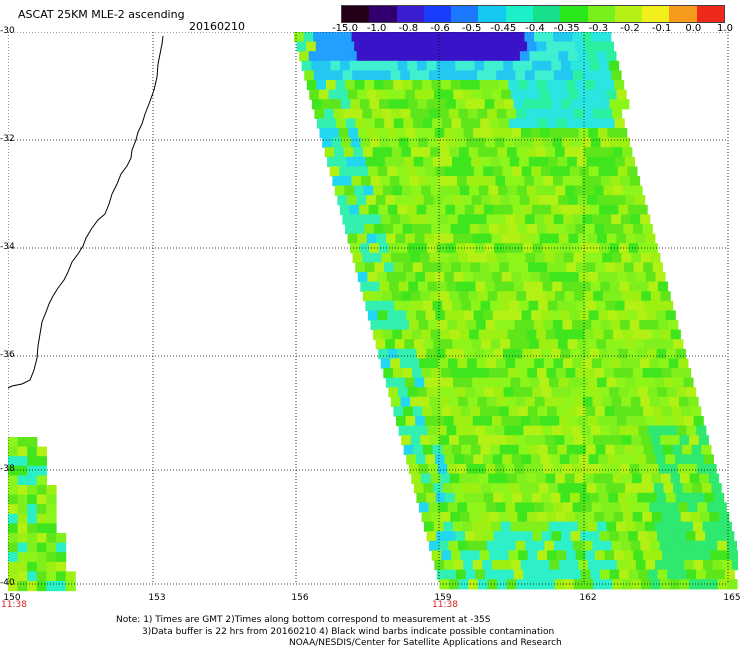  Describe the element at coordinates (661, 28) in the screenshot. I see `colorbar-tick-label: -0.1` at that location.